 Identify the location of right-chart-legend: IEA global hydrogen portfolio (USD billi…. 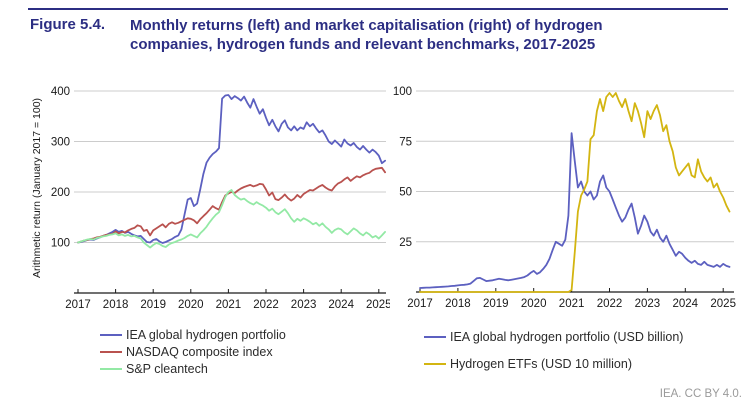
(553, 357).